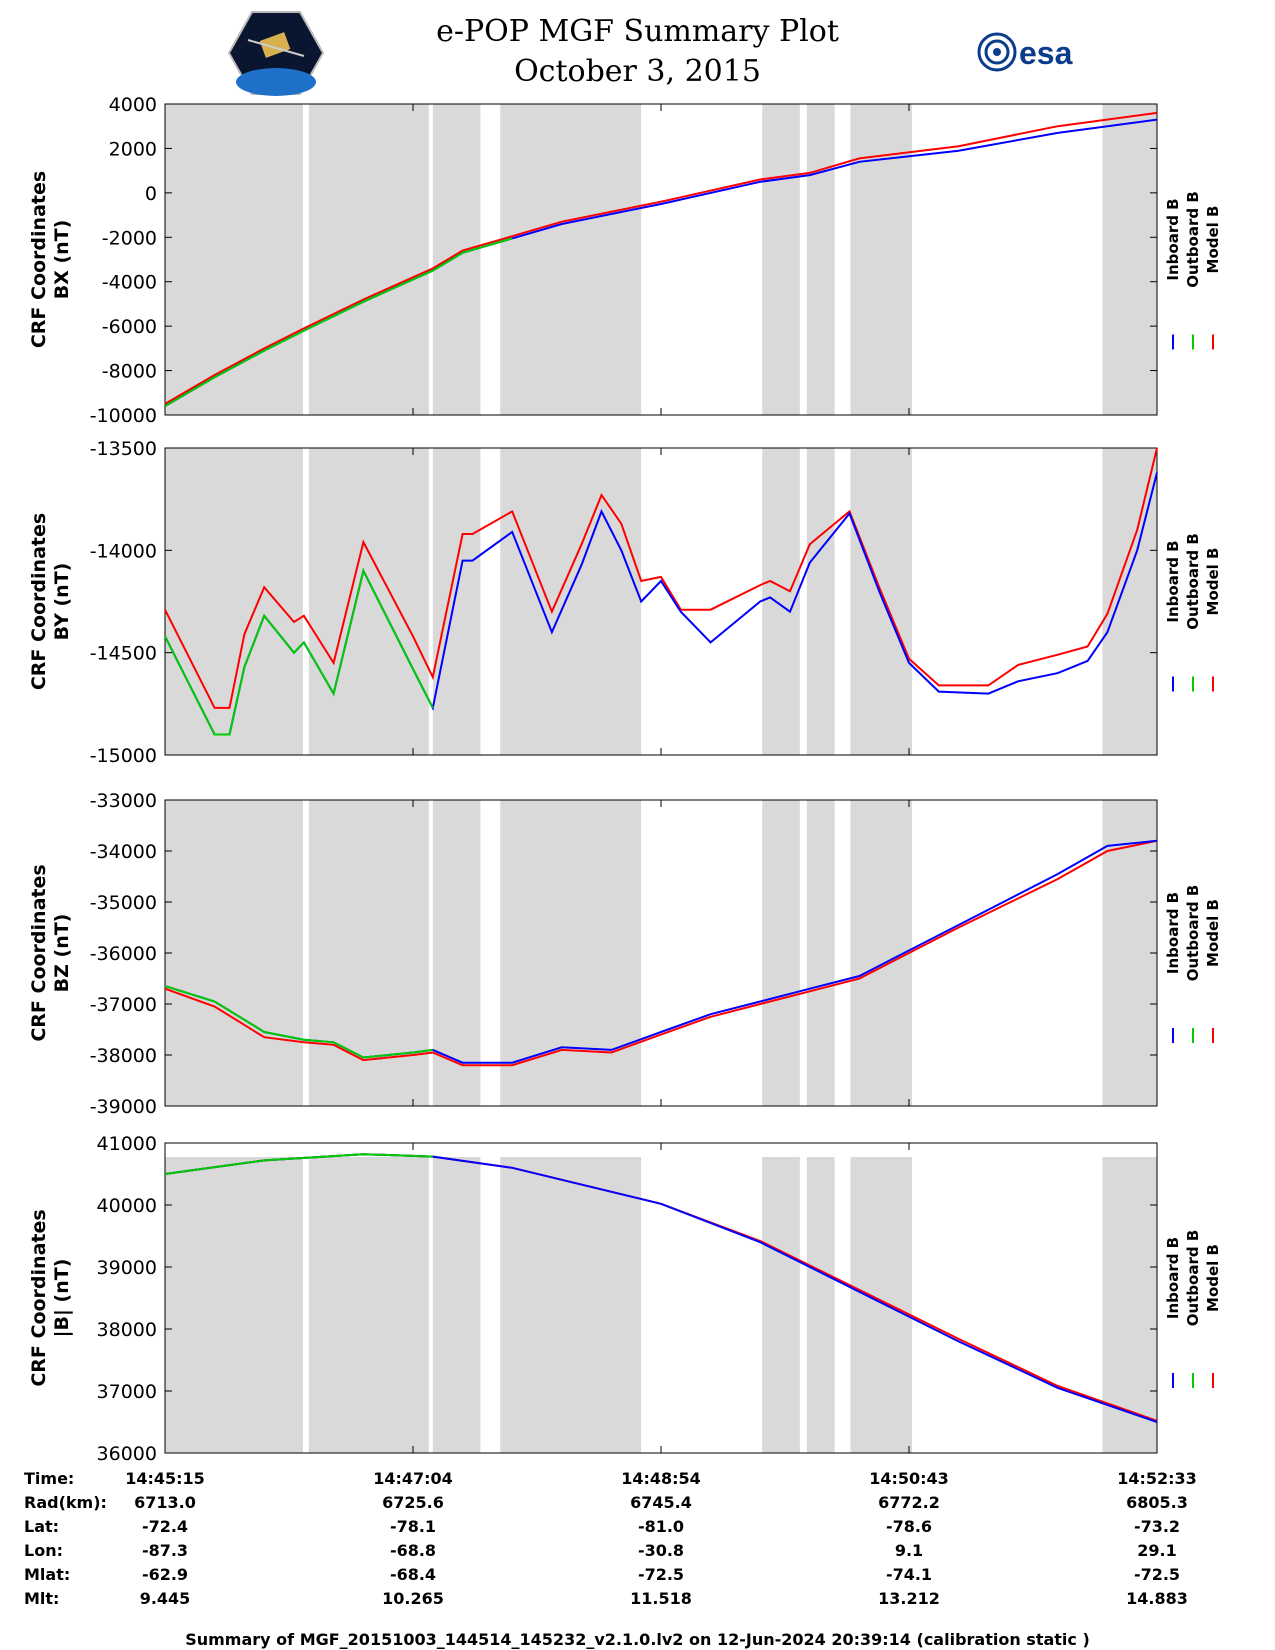  Describe the element at coordinates (1157, 1598) in the screenshot. I see `info-cell: 14.883` at that location.